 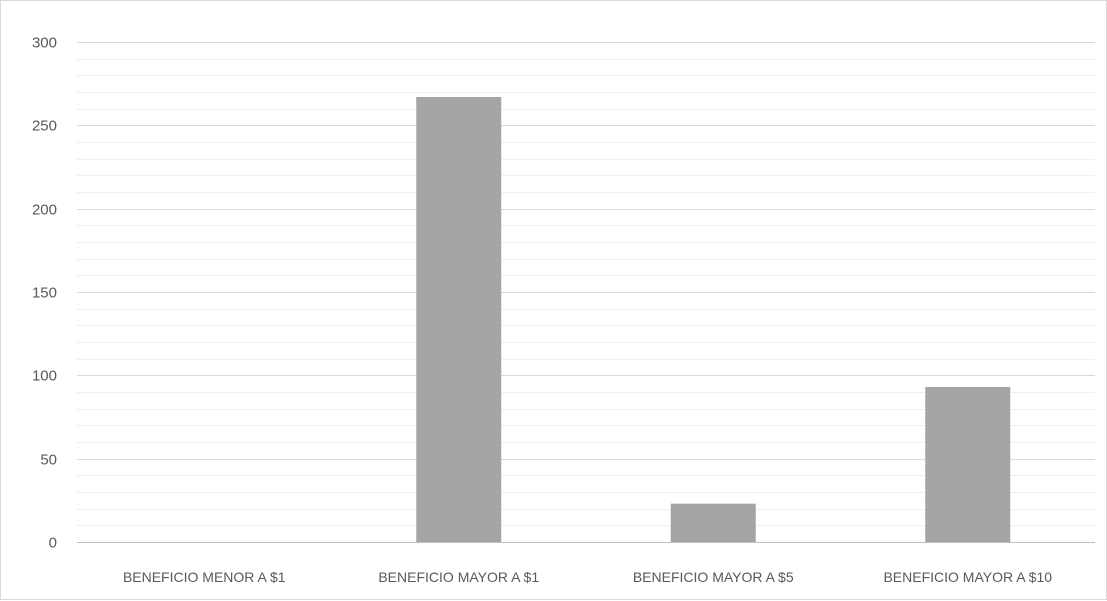 I want to click on x-category-label: BENEFICIO MAYOR A $10, so click(x=967, y=577).